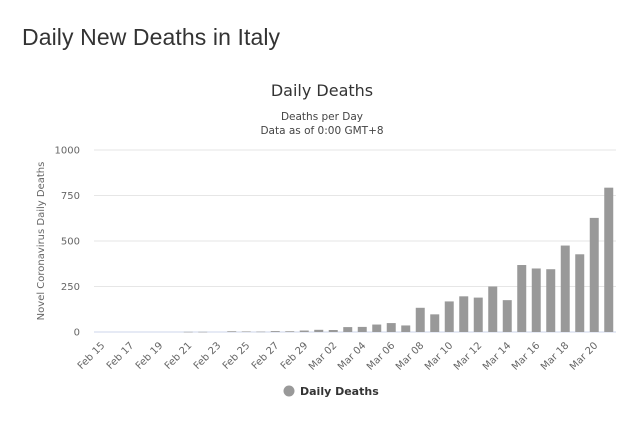 The height and width of the screenshot is (422, 638). What do you see at coordinates (41, 241) in the screenshot?
I see `y-axis-title: Novel Coronavirus Daily Deaths` at bounding box center [41, 241].